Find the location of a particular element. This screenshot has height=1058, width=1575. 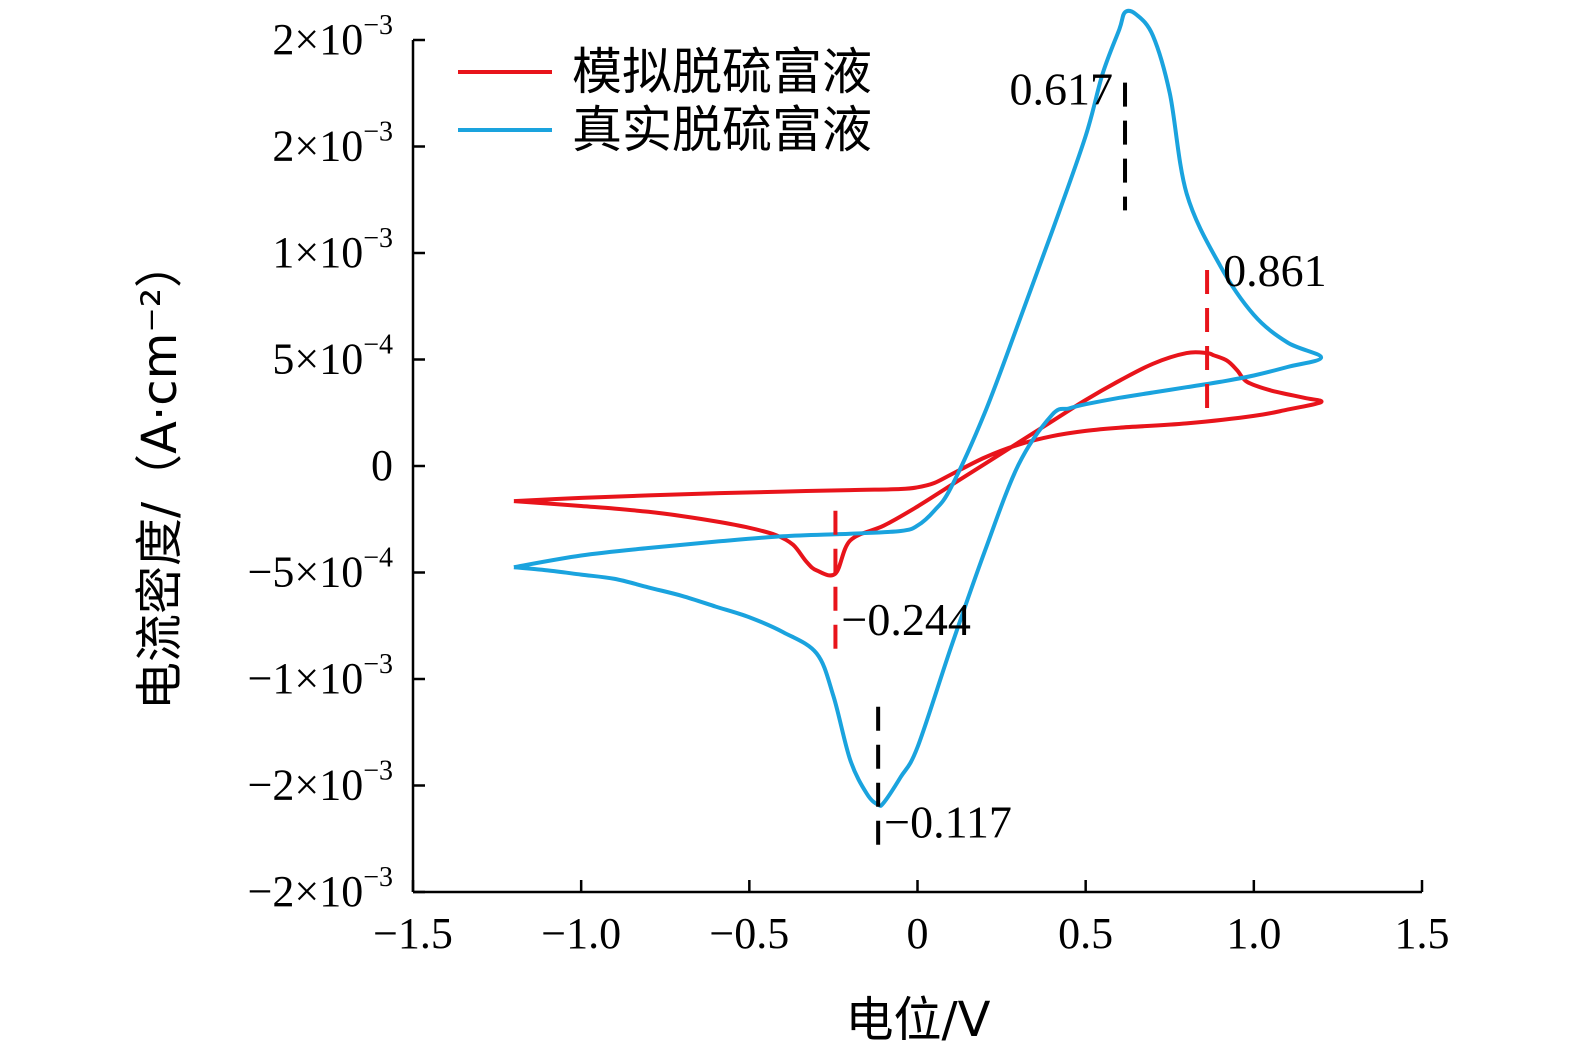

y-tick-mantissa: 1×10 is located at coordinates (317, 252).